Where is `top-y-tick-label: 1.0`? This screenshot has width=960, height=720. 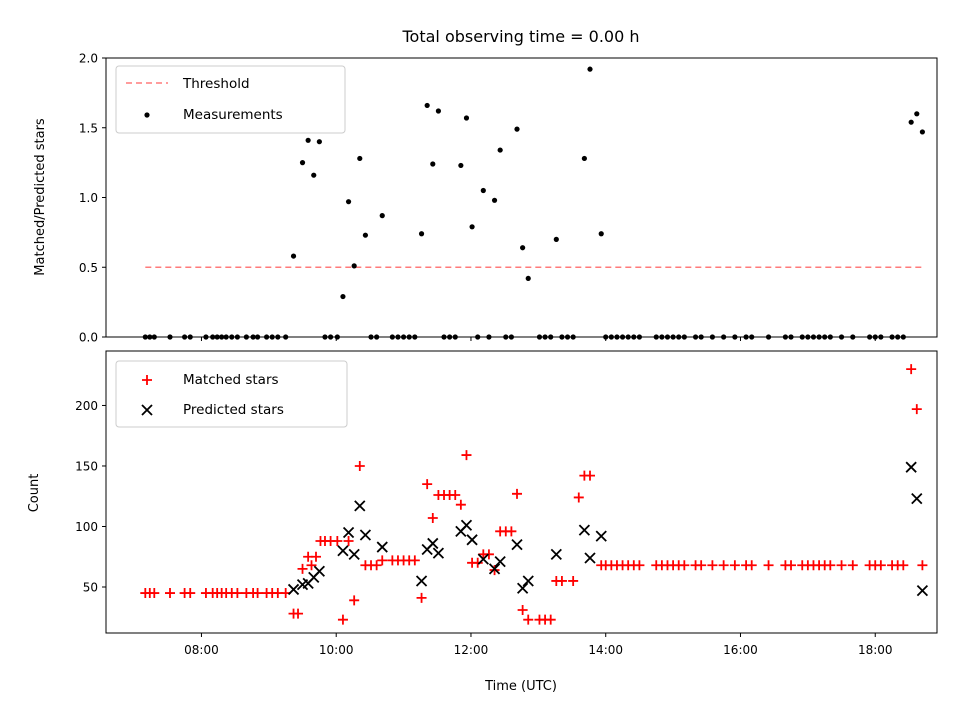 top-y-tick-label: 1.0 is located at coordinates (88, 198).